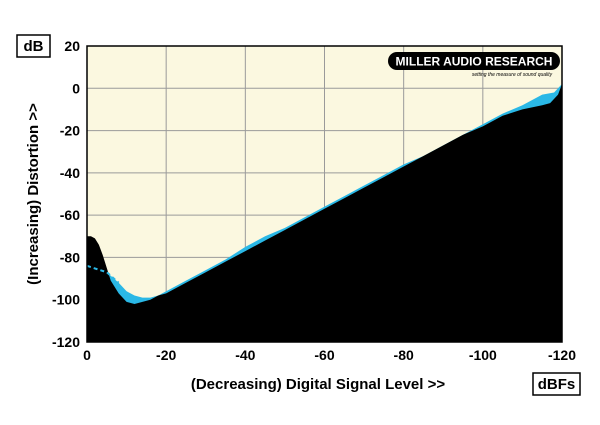 The width and height of the screenshot is (600, 425). Describe the element at coordinates (70, 257) in the screenshot. I see `y-tick-label: -80` at that location.